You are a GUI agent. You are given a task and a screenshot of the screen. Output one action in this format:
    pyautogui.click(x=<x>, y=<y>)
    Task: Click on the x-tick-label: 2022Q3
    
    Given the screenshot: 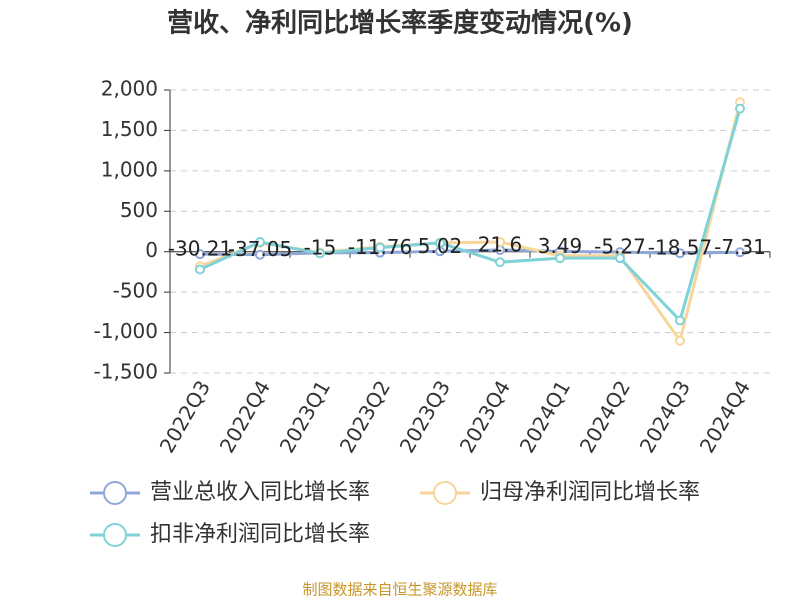 What is the action you would take?
    pyautogui.click(x=185, y=416)
    